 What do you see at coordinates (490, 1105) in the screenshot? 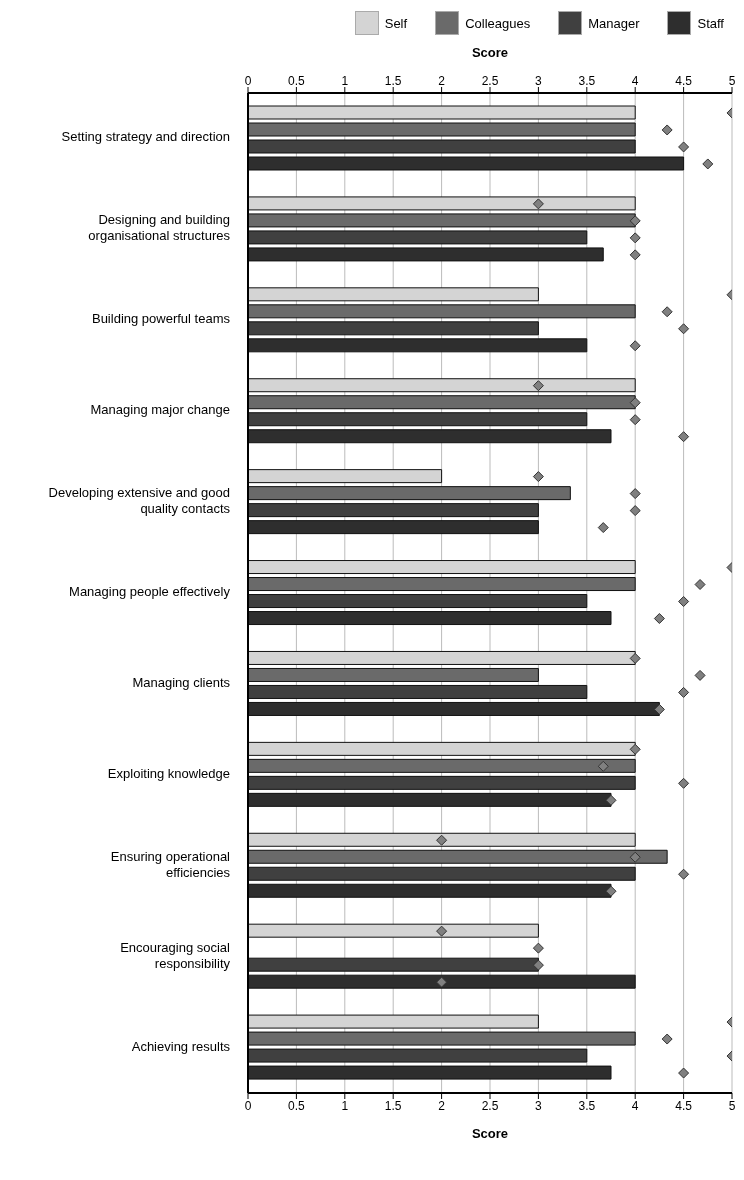
I see `x2-tick-label: 2.5` at bounding box center [490, 1105].